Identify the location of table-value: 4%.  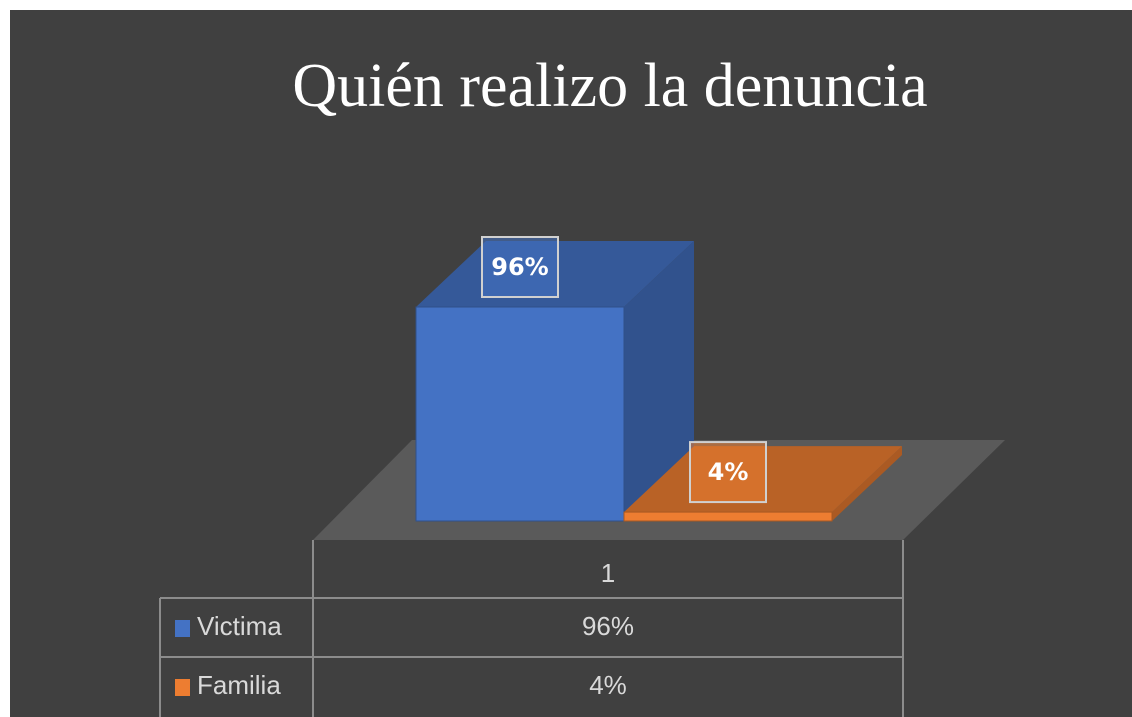
(608, 685).